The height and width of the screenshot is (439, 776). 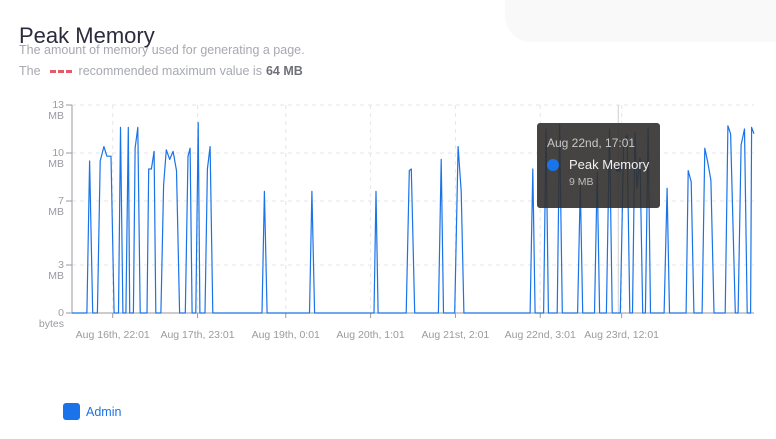 What do you see at coordinates (87, 35) in the screenshot?
I see `page-title: Peak Memory` at bounding box center [87, 35].